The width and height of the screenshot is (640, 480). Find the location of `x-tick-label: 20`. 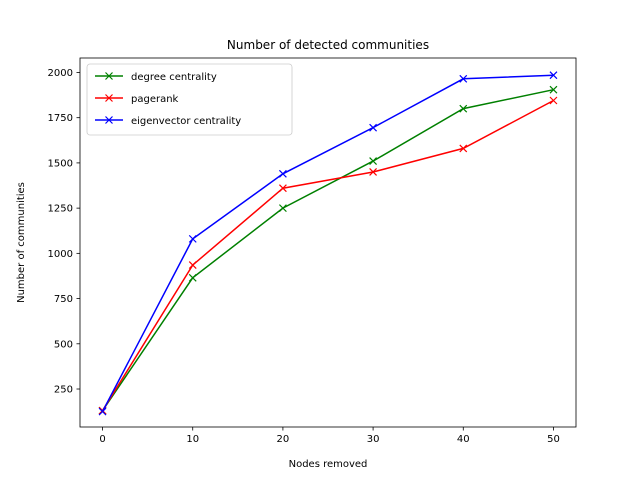

x-tick-label: 20 is located at coordinates (283, 439).